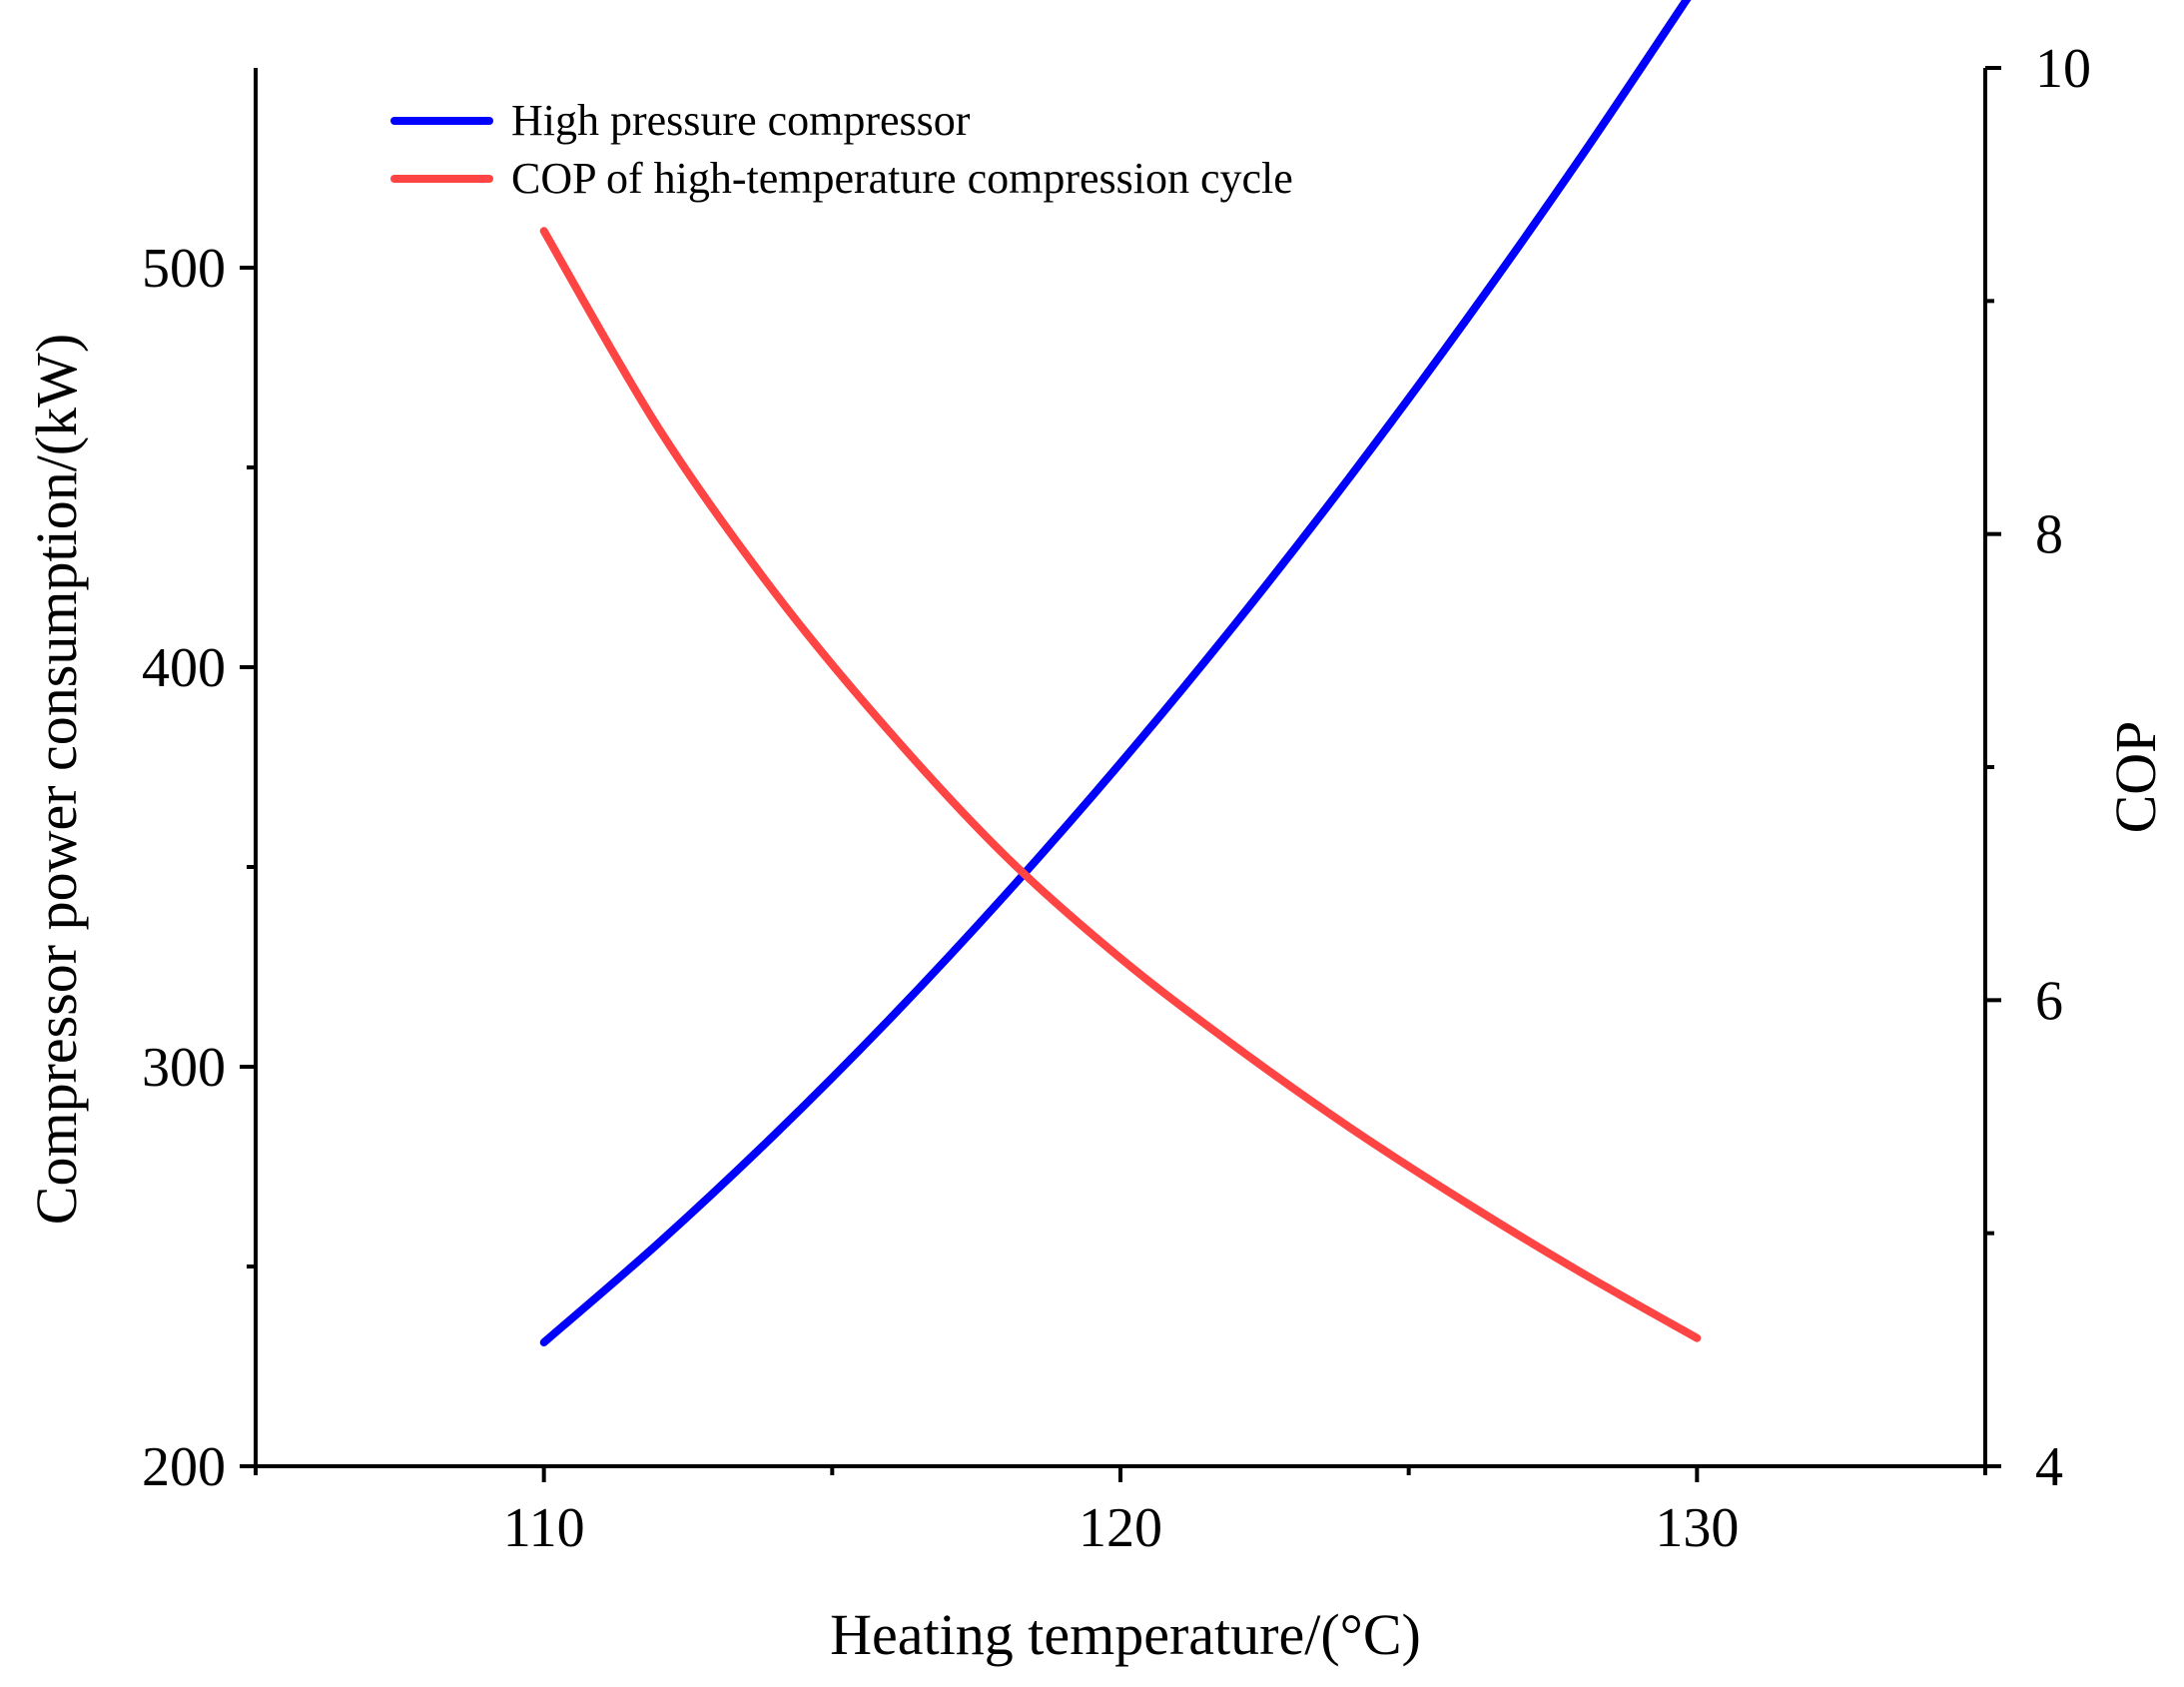 The height and width of the screenshot is (1687, 2184). What do you see at coordinates (2049, 1001) in the screenshot?
I see `y2-tick-label: 6` at bounding box center [2049, 1001].